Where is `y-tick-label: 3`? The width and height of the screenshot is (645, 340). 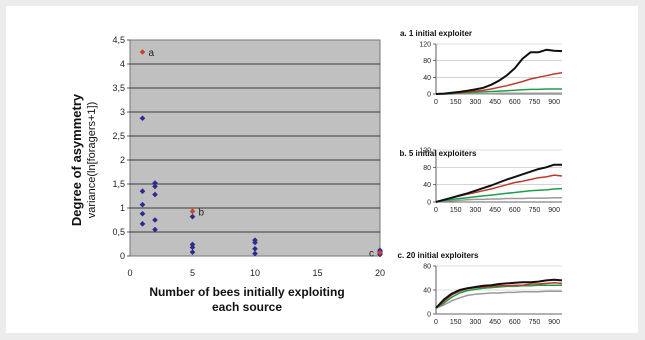
y-tick-label: 3 is located at coordinates (122, 112).